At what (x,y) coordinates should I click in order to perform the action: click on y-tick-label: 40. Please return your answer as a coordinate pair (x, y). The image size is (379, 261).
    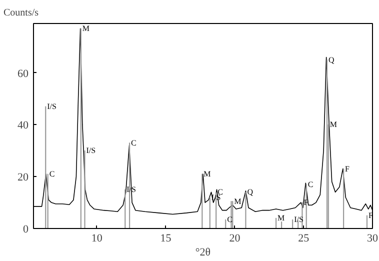
    Looking at the image, I should click on (23, 126).